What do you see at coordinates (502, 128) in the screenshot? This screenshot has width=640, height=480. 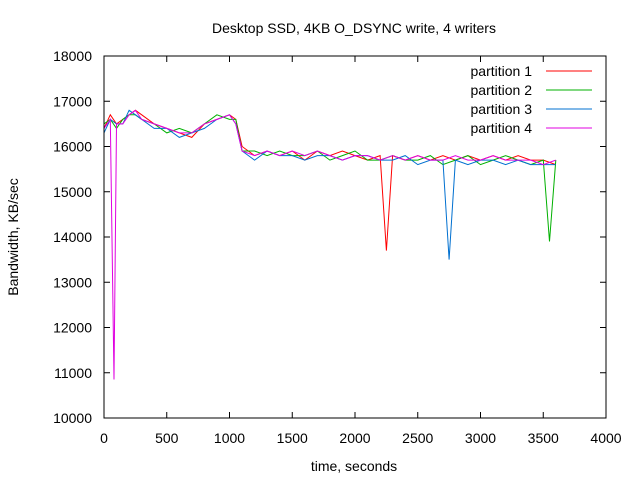 I see `legend-label-4: partition 4` at bounding box center [502, 128].